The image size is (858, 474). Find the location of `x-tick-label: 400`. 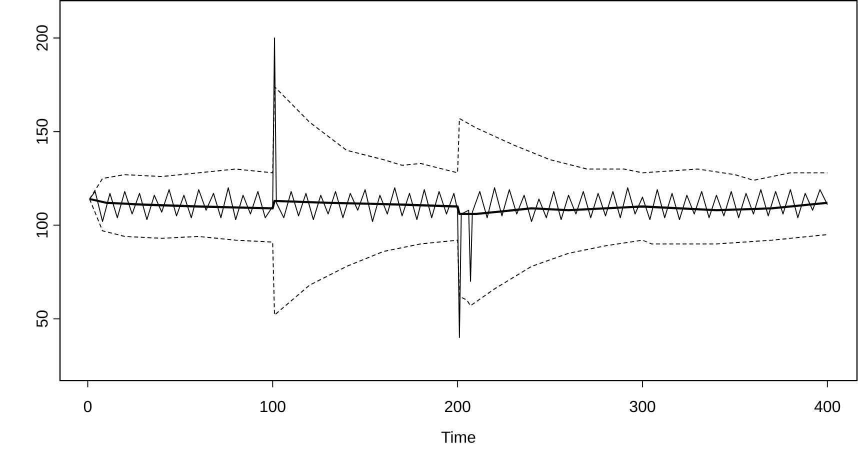

x-tick-label: 400 is located at coordinates (827, 406).